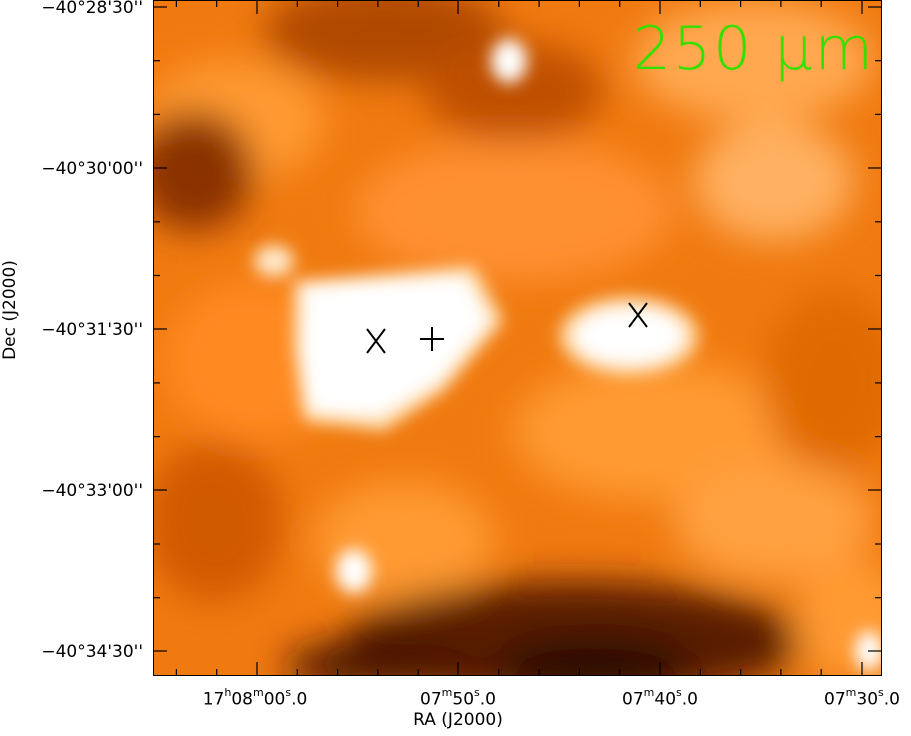 Image resolution: width=911 pixels, height=736 pixels. I want to click on ytick-label-3: −40°31'30'', so click(92, 330).